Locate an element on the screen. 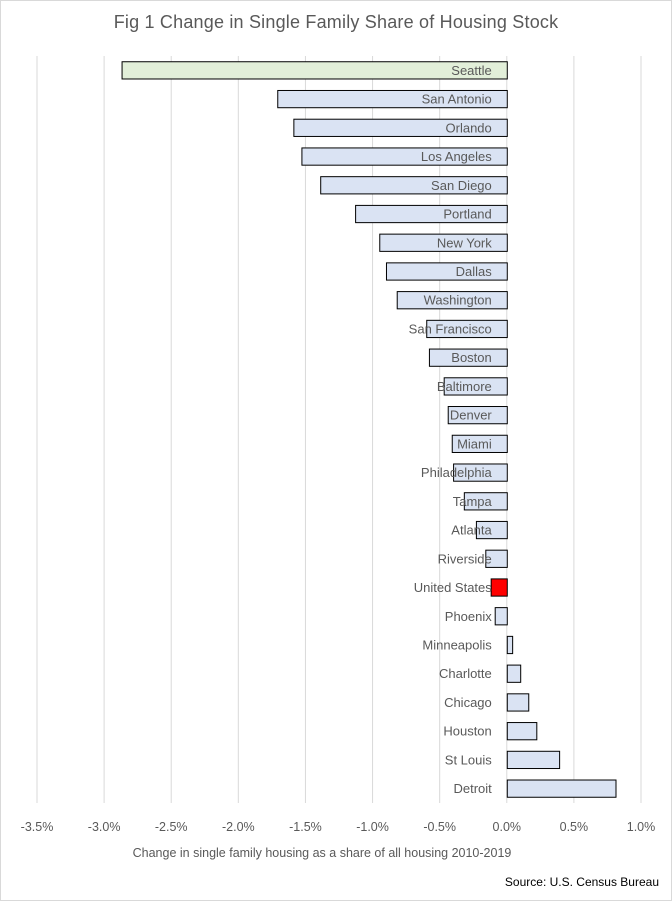 Image resolution: width=672 pixels, height=901 pixels. category-label: Portland is located at coordinates (467, 214).